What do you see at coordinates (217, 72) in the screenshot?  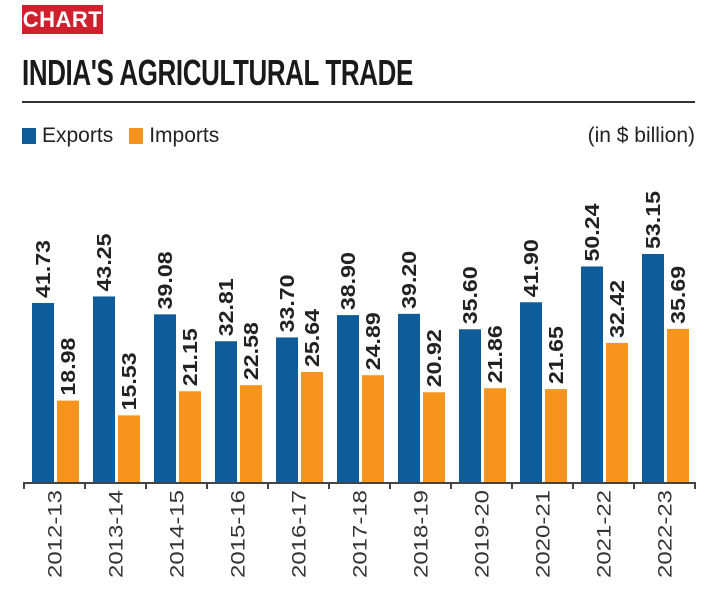 I see `chart-title: INDIA'S AGRICULTURAL TRADE` at bounding box center [217, 72].